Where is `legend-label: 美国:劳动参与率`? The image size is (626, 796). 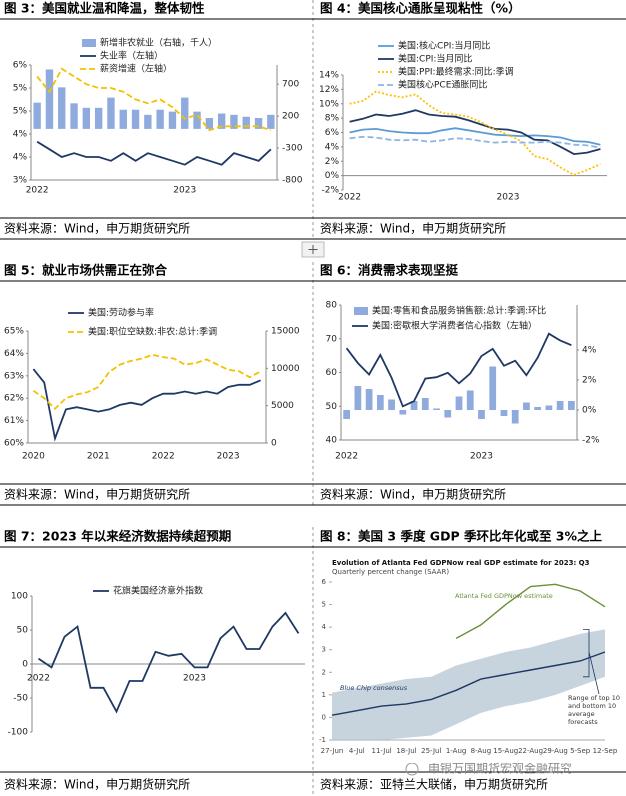
legend-label: 美国:劳动参与率 is located at coordinates (121, 313).